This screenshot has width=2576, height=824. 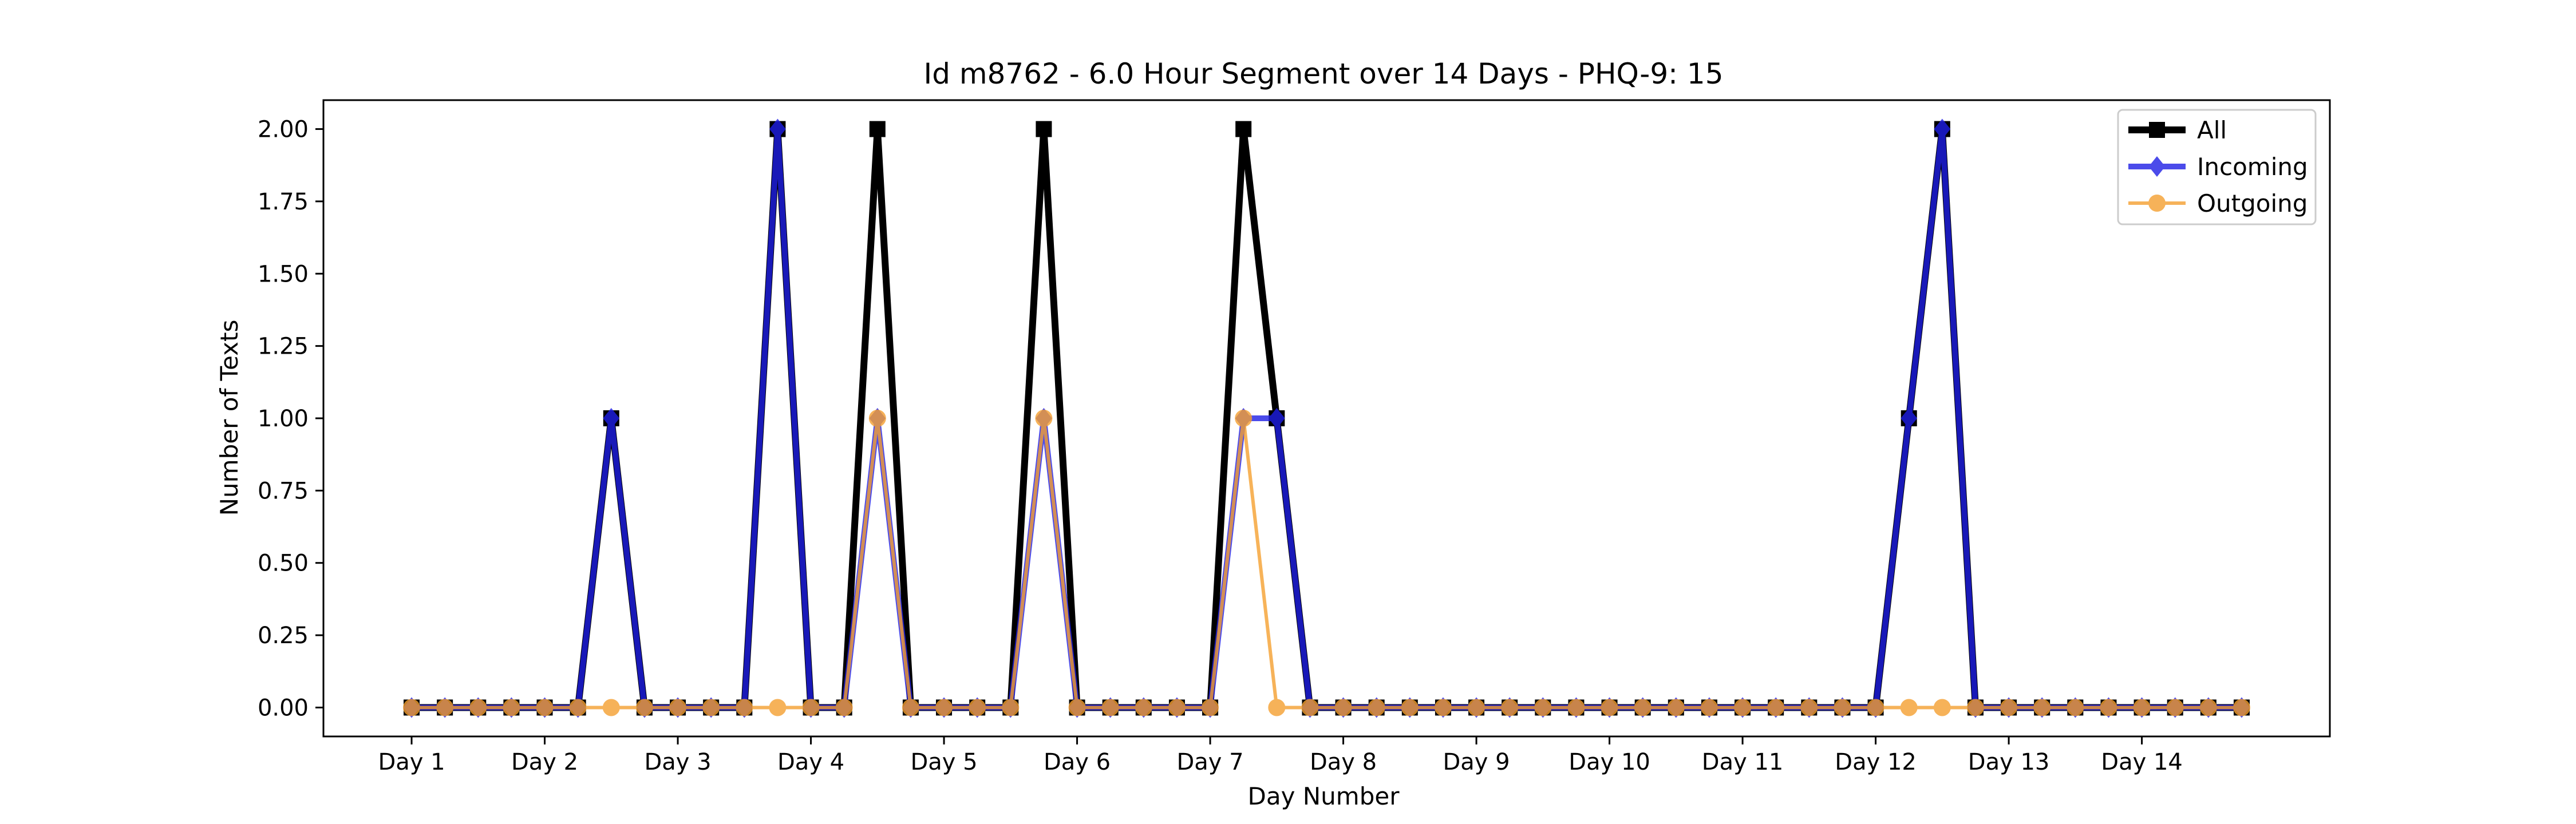 I want to click on x-tick-label: Day 7, so click(x=1209, y=762).